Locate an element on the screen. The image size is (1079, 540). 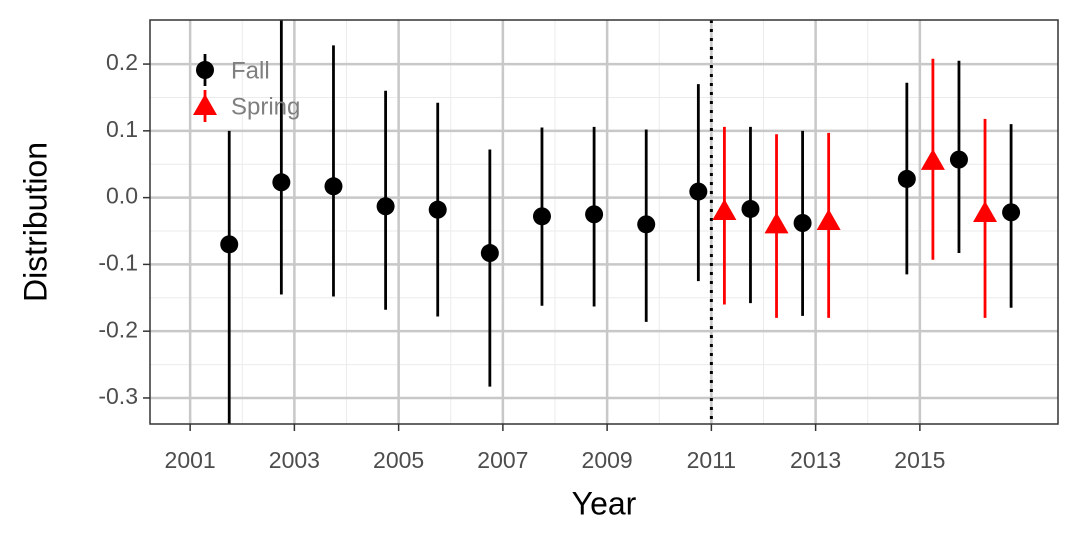
x-tick-label: 2015 is located at coordinates (919, 460).